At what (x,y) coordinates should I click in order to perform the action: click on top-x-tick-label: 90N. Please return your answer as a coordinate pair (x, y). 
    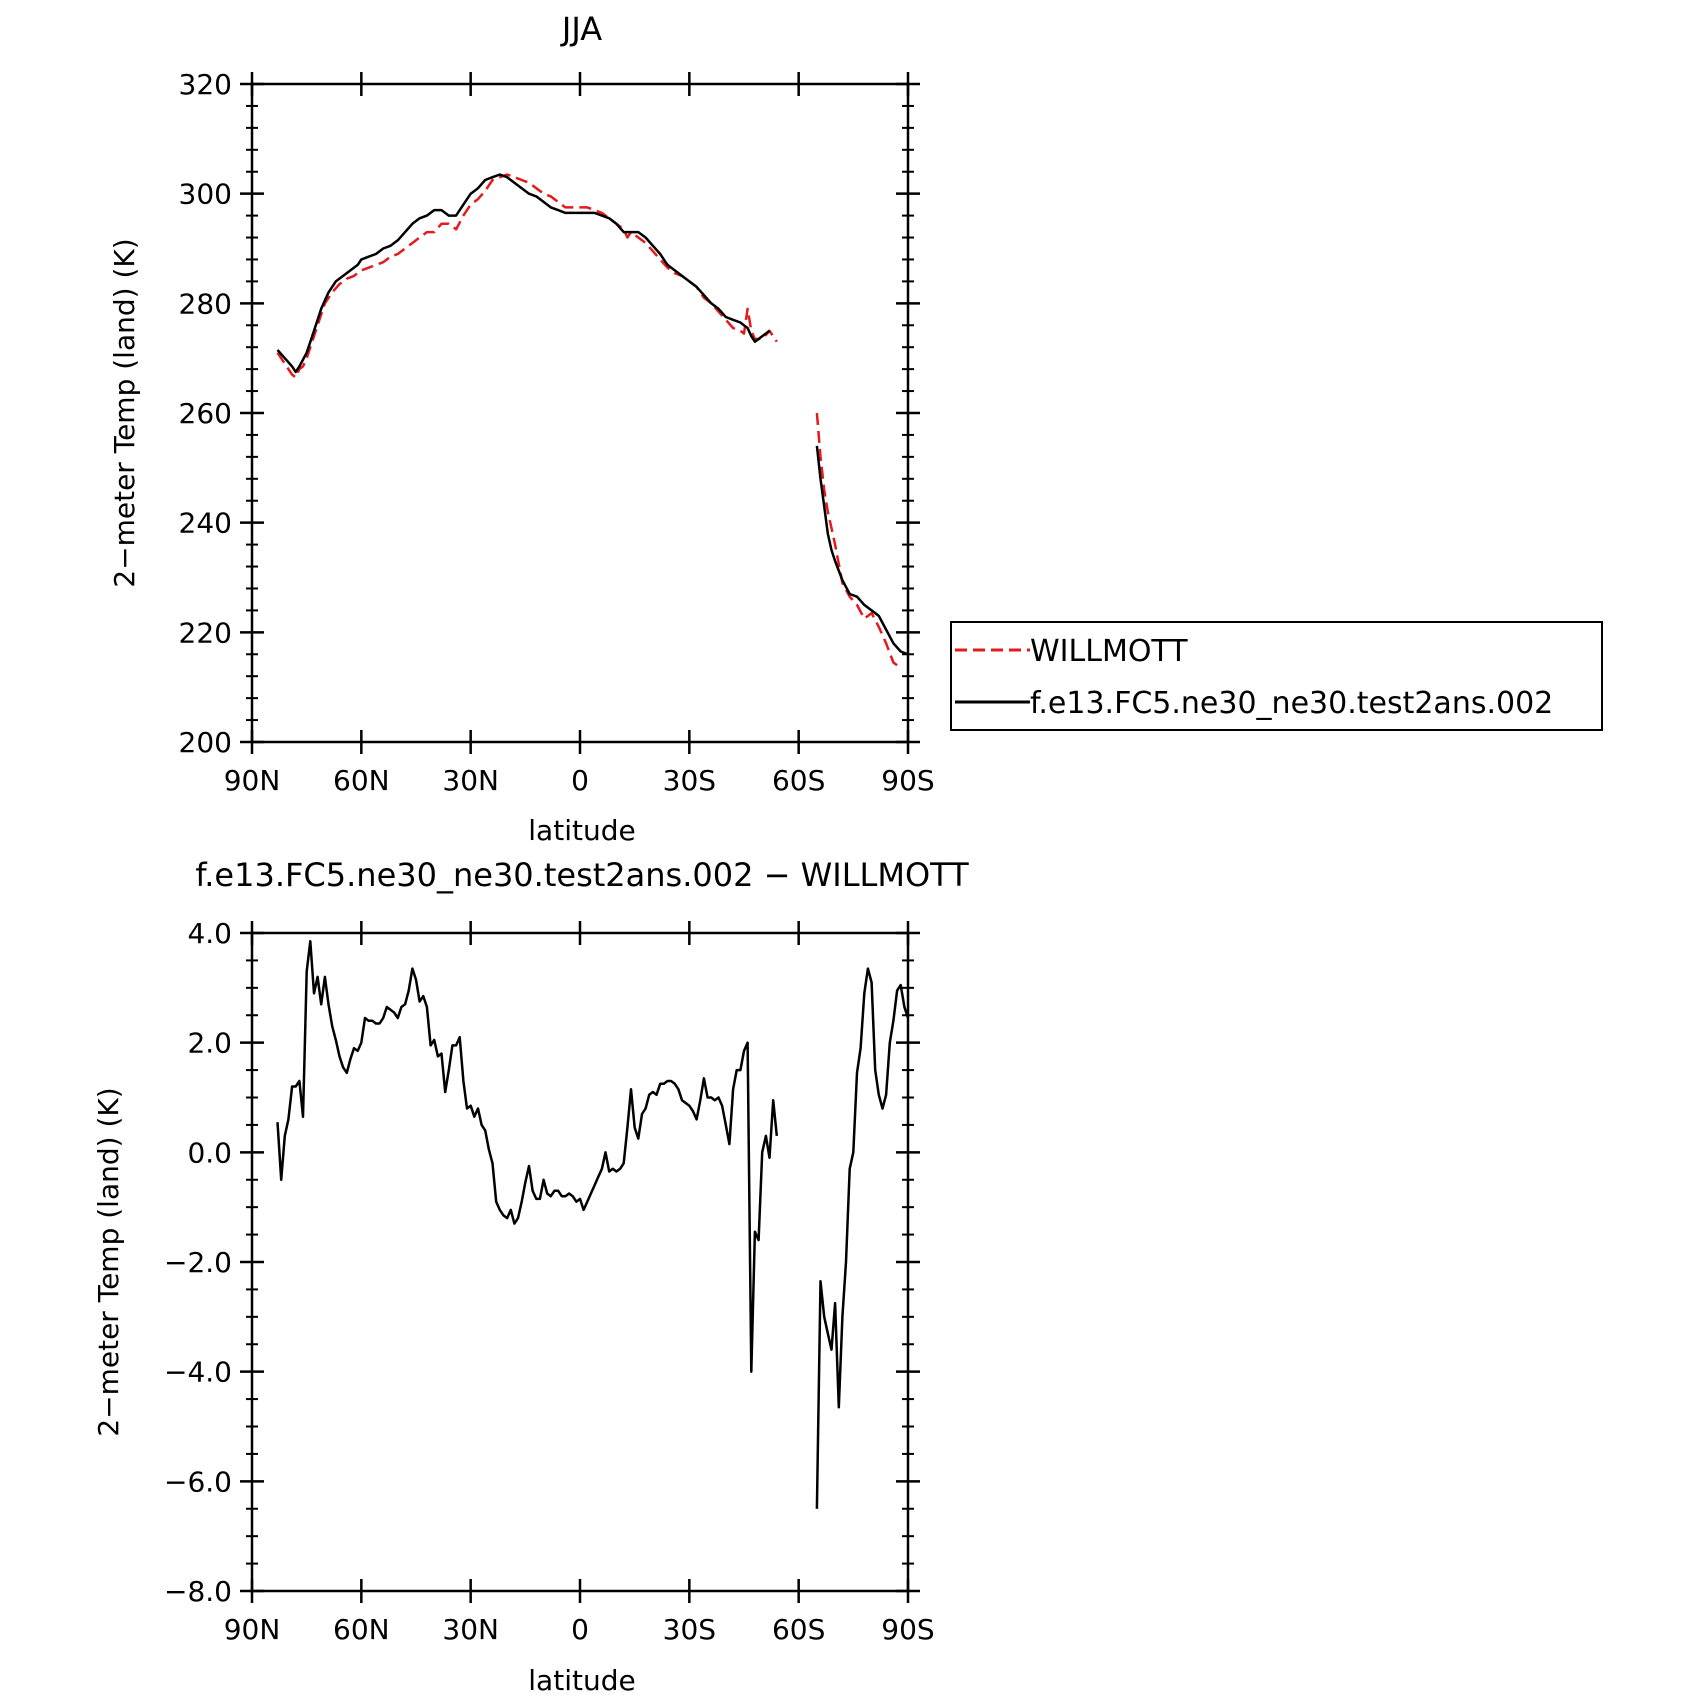
    Looking at the image, I should click on (252, 780).